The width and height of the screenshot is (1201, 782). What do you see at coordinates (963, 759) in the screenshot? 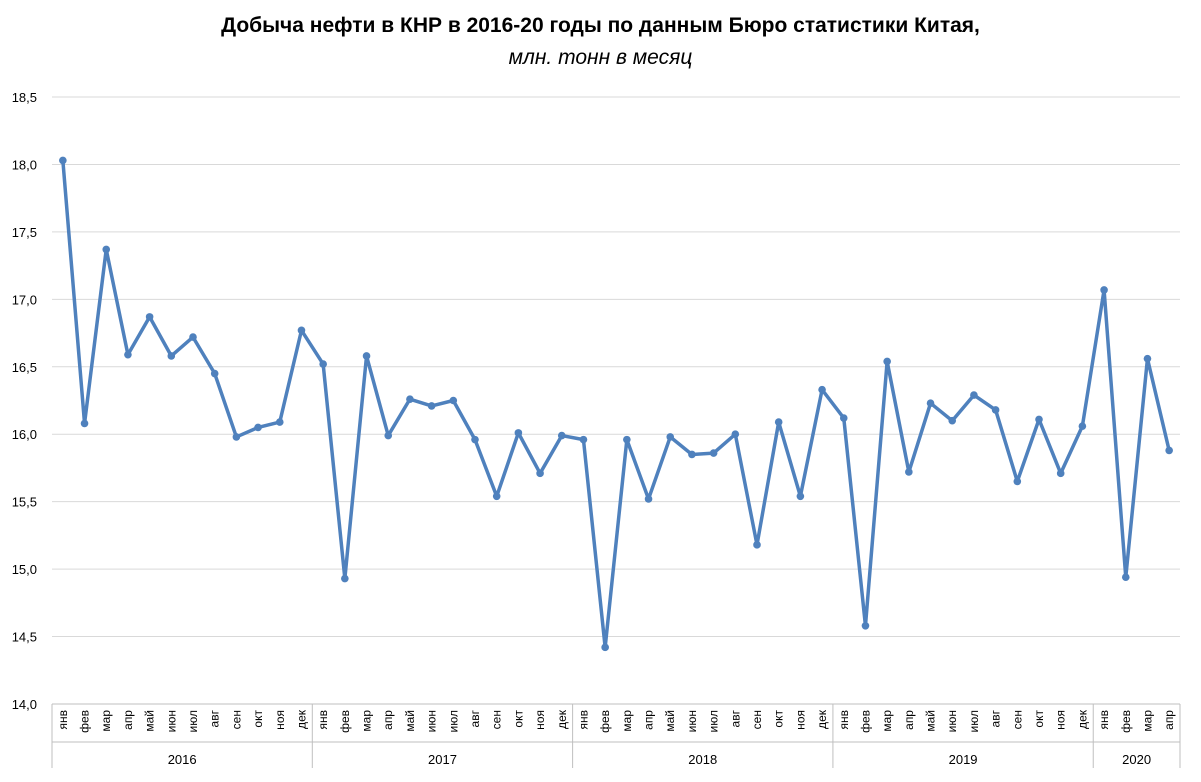
I see `year-label: 2019` at bounding box center [963, 759].